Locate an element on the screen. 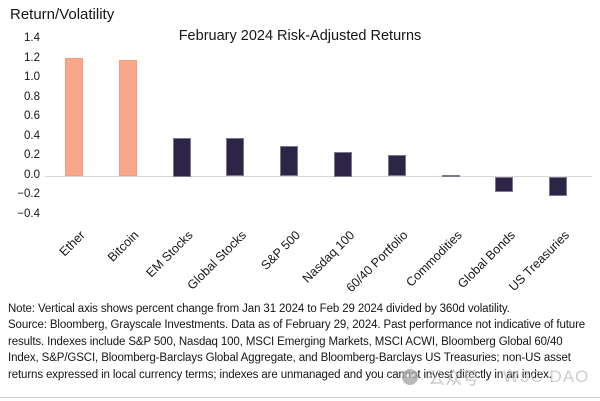  bar-ether is located at coordinates (74, 117).